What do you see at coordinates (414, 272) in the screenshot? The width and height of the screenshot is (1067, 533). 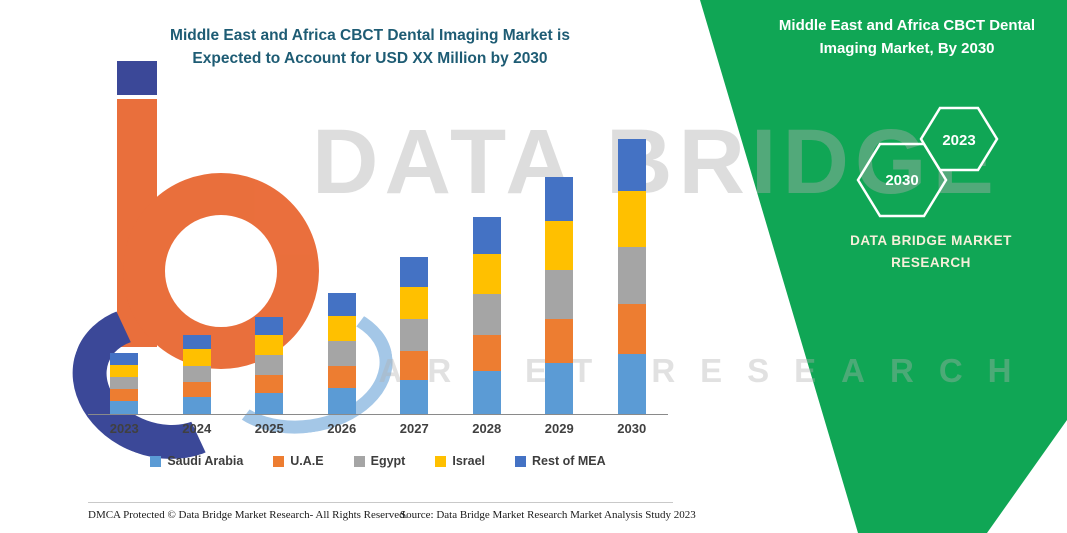 I see `segment-rest-of-mea-2027` at bounding box center [414, 272].